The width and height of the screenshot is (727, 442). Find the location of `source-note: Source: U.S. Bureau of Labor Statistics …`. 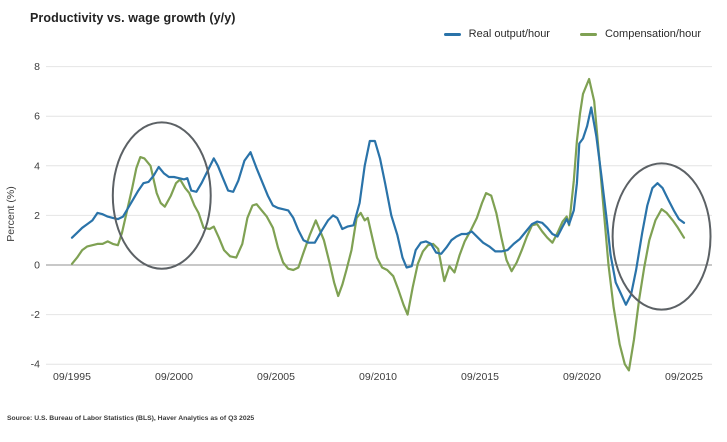

source-note: Source: U.S. Bureau of Labor Statistics … is located at coordinates (131, 418).